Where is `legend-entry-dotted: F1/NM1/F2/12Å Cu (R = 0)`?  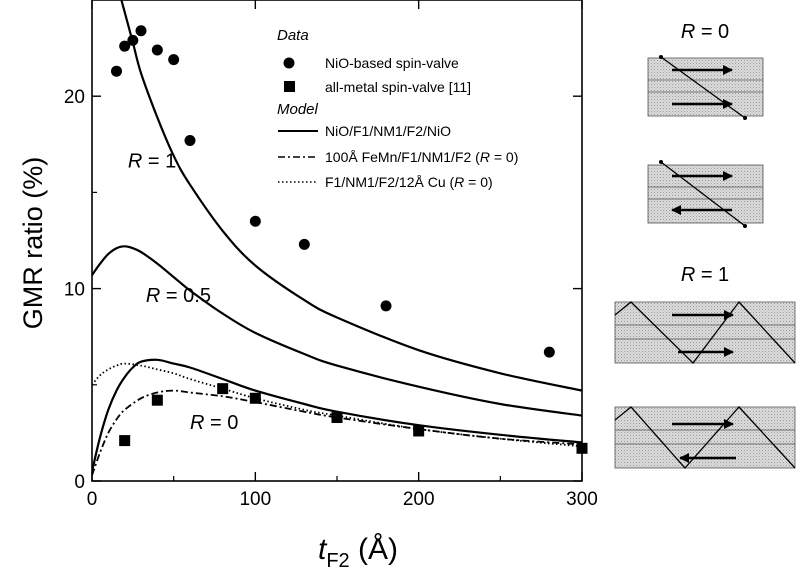 legend-entry-dotted: F1/NM1/F2/12Å Cu (R = 0) is located at coordinates (409, 182).